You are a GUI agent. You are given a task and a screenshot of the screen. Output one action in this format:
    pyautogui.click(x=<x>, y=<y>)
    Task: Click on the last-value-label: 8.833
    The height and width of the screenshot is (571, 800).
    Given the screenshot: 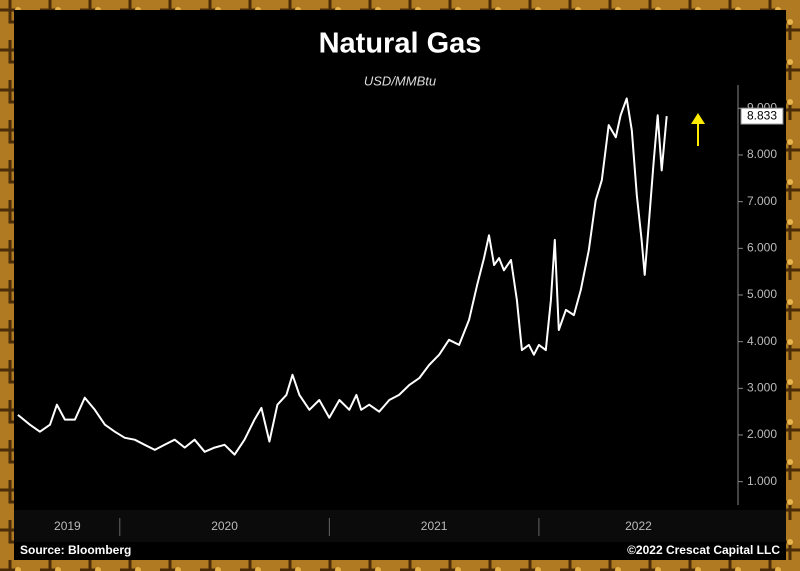 What is the action you would take?
    pyautogui.click(x=762, y=115)
    